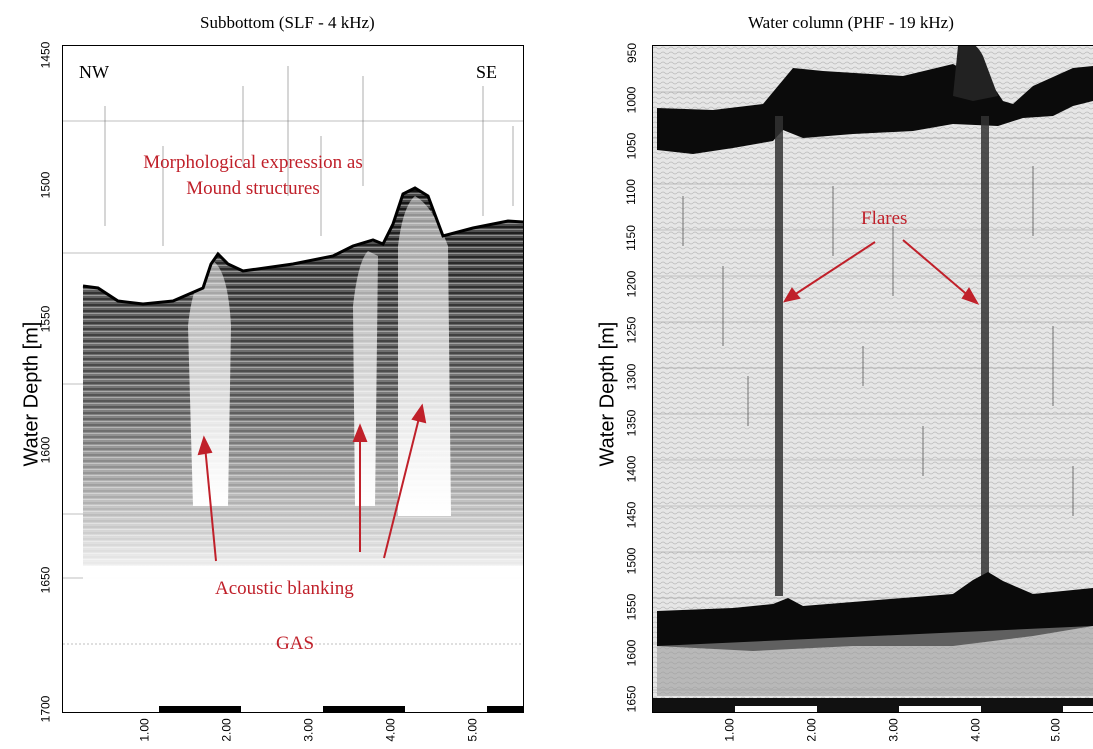 This screenshot has width=1093, height=749. Describe the element at coordinates (226, 730) in the screenshot. I see `left-x-tick: 2.00` at that location.